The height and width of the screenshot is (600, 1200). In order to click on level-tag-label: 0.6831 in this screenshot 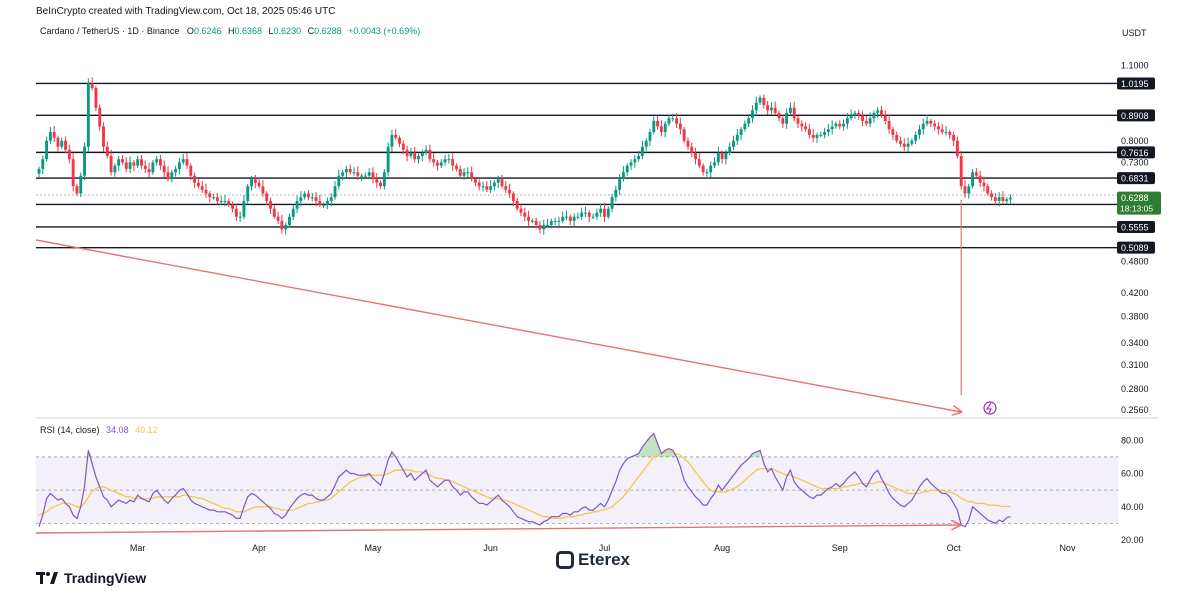, I will do `click(1135, 179)`.